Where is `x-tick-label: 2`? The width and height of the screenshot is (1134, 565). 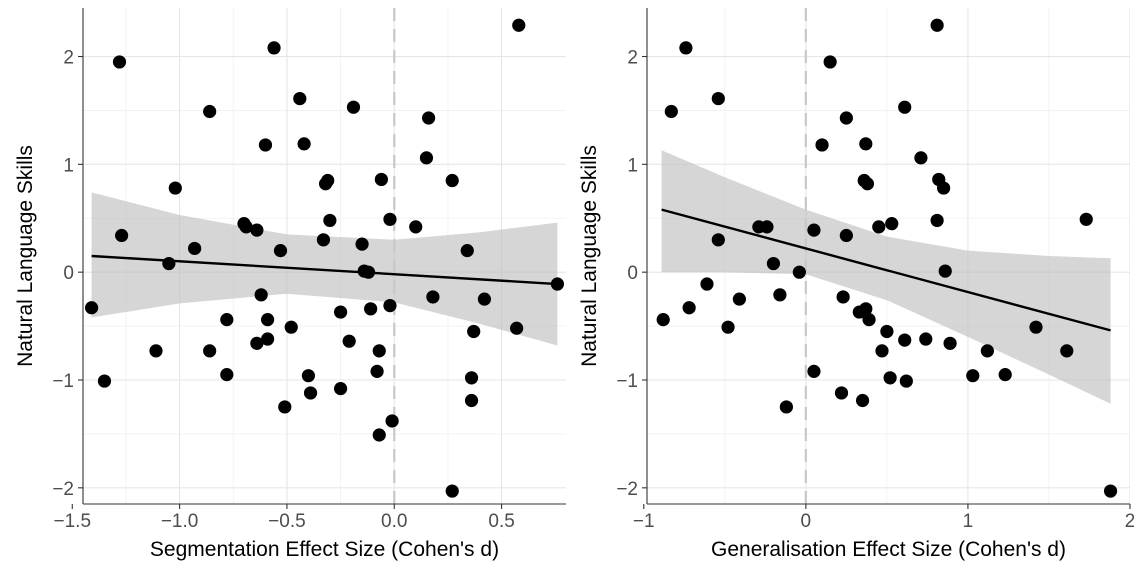
x-tick-label: 2 is located at coordinates (1129, 521).